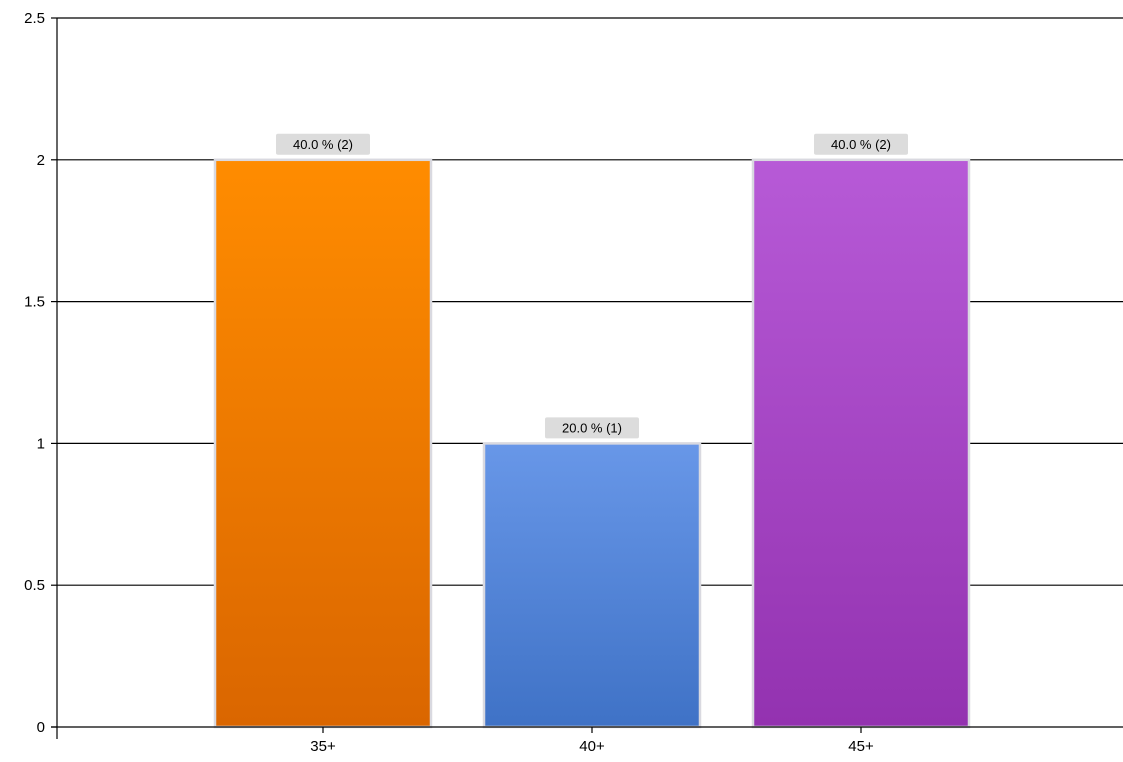 This screenshot has height=762, width=1123. What do you see at coordinates (34, 302) in the screenshot?
I see `y-tick-label: 1.5` at bounding box center [34, 302].